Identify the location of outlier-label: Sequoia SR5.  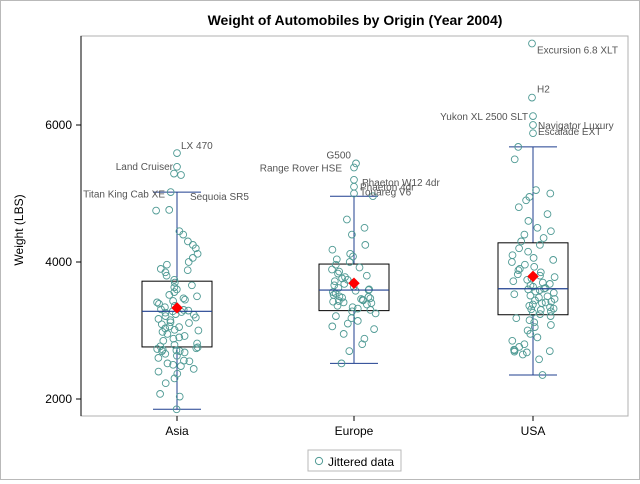
(219, 197).